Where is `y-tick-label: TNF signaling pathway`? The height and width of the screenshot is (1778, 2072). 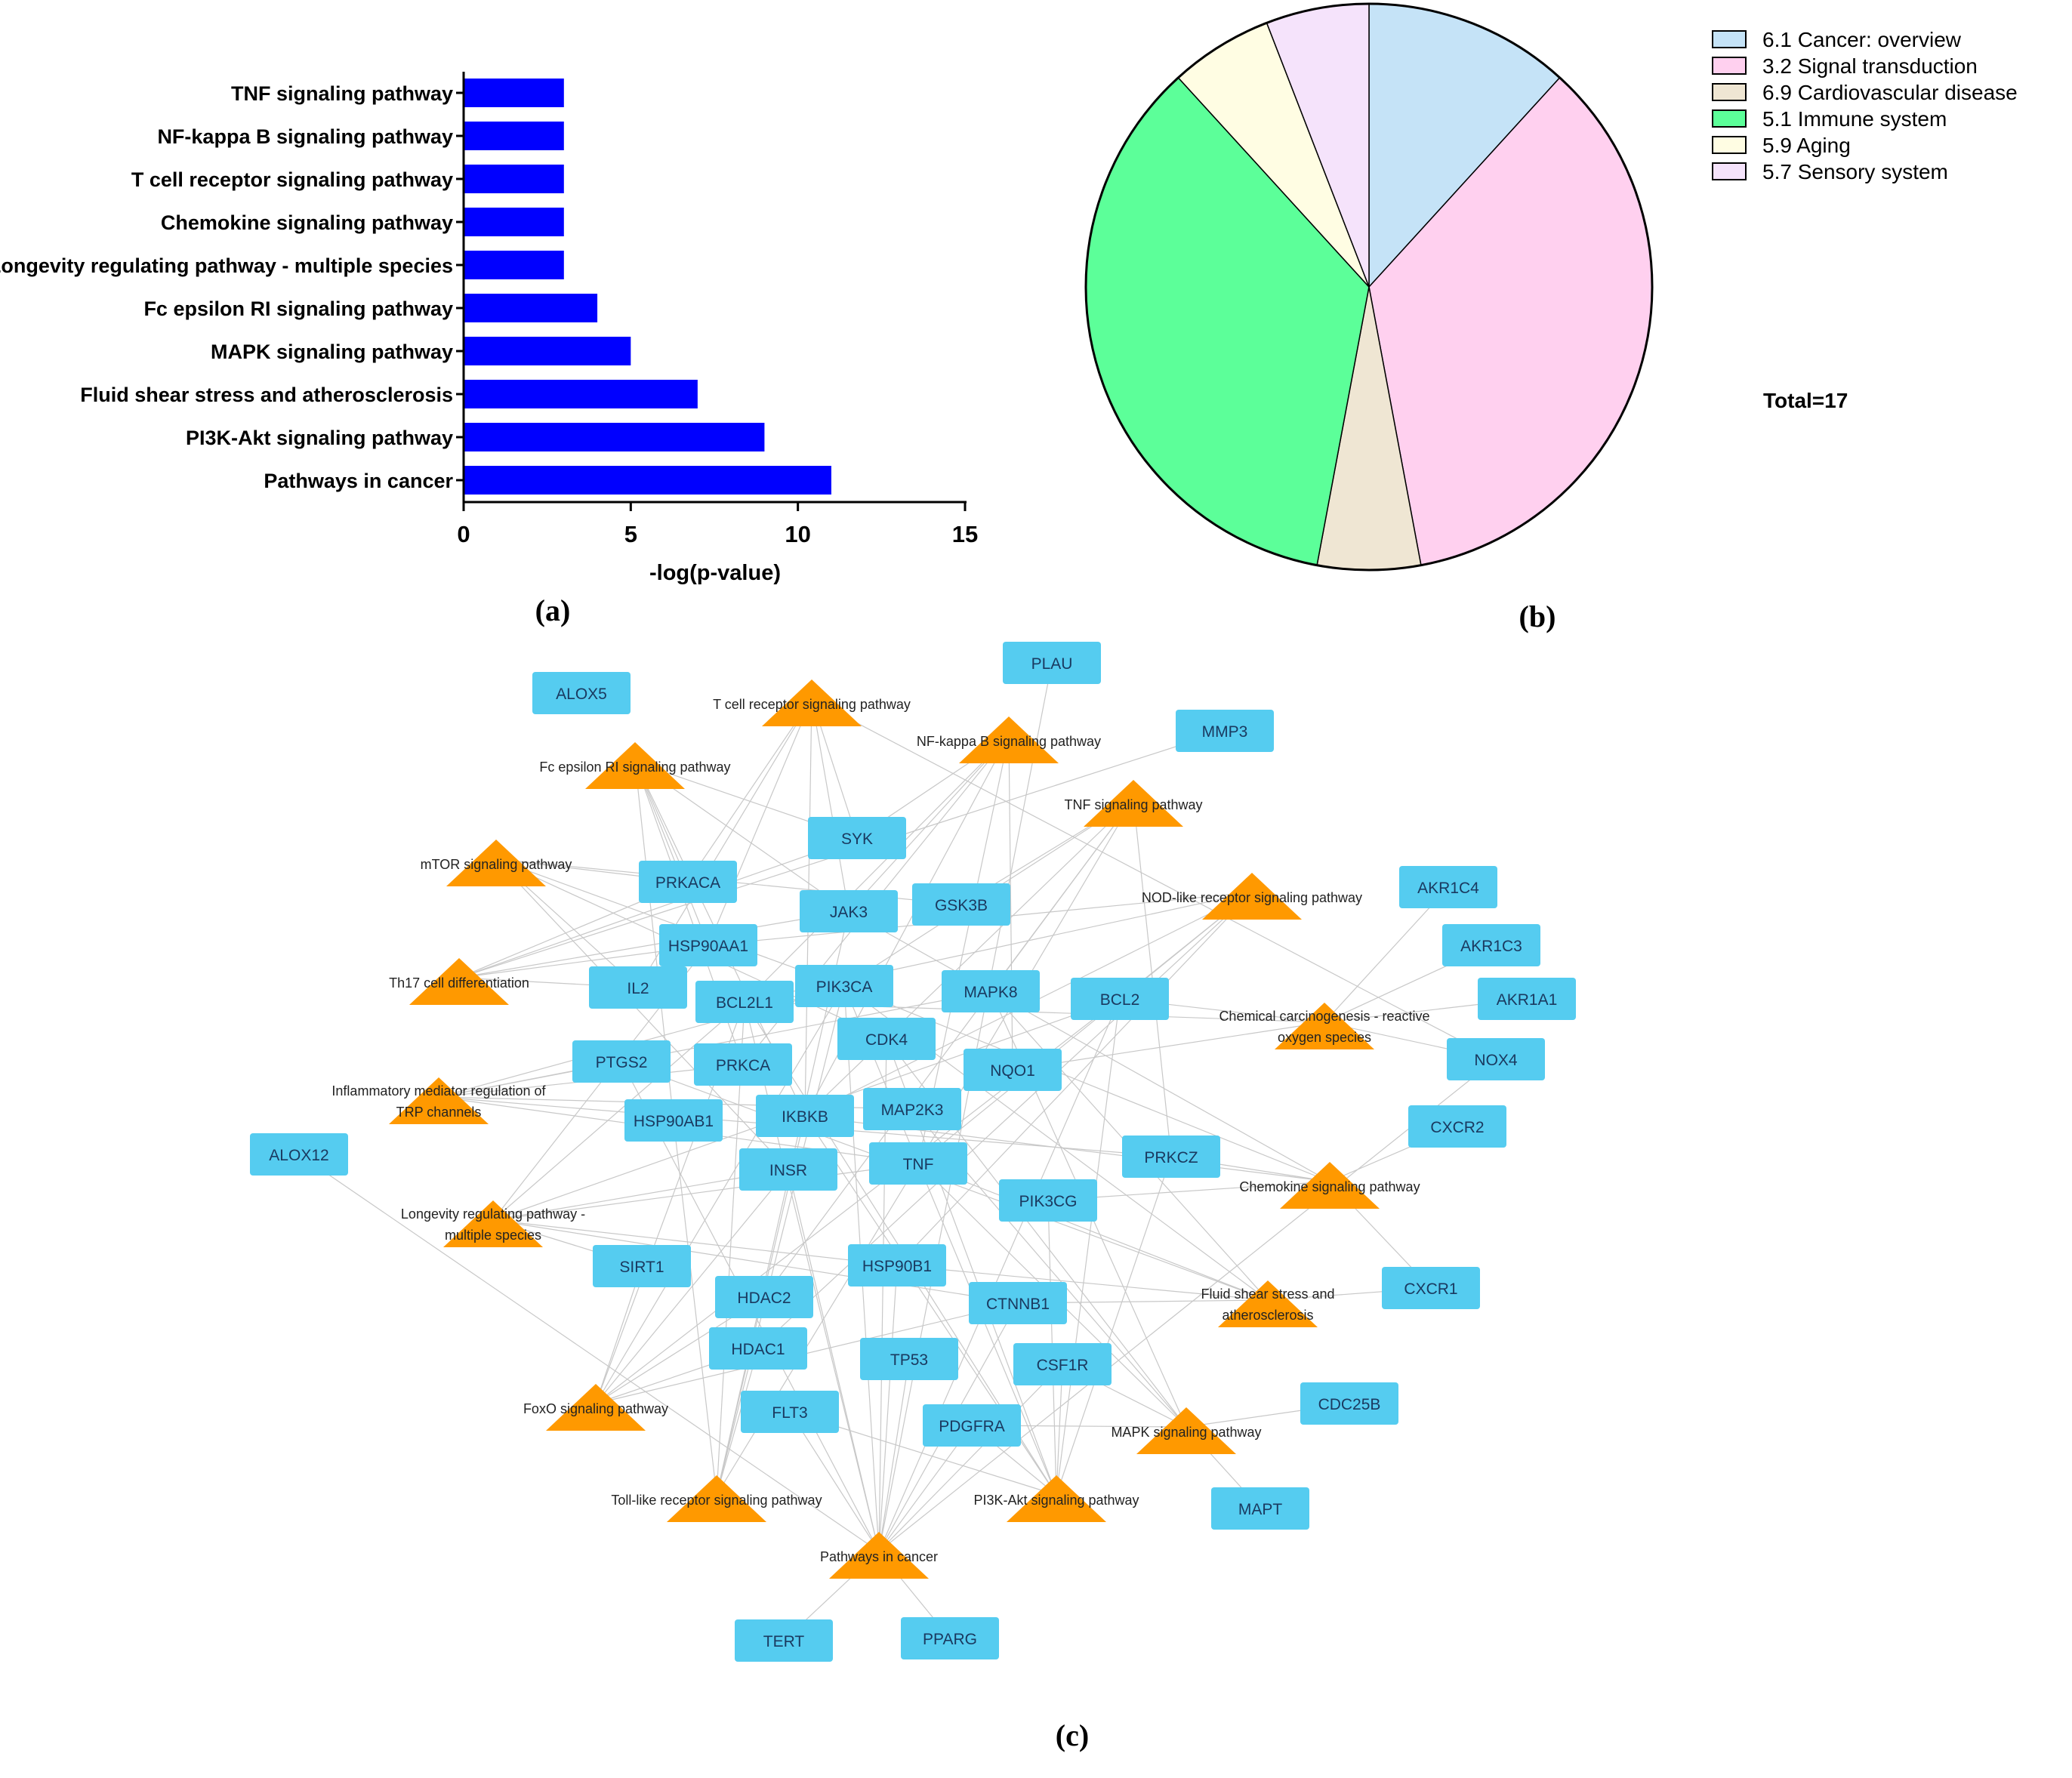
y-tick-label: TNF signaling pathway is located at coordinates (342, 93).